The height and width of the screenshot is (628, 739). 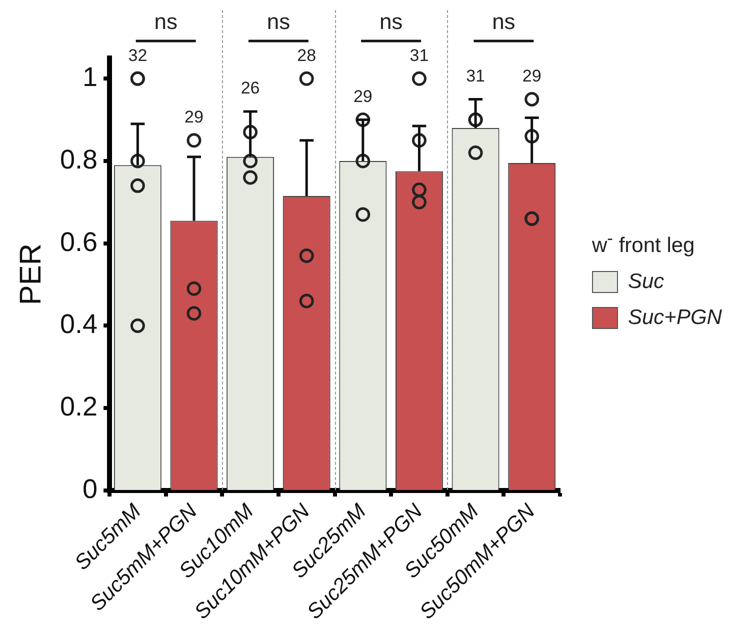 What do you see at coordinates (306, 55) in the screenshot?
I see `annotation: 28` at bounding box center [306, 55].